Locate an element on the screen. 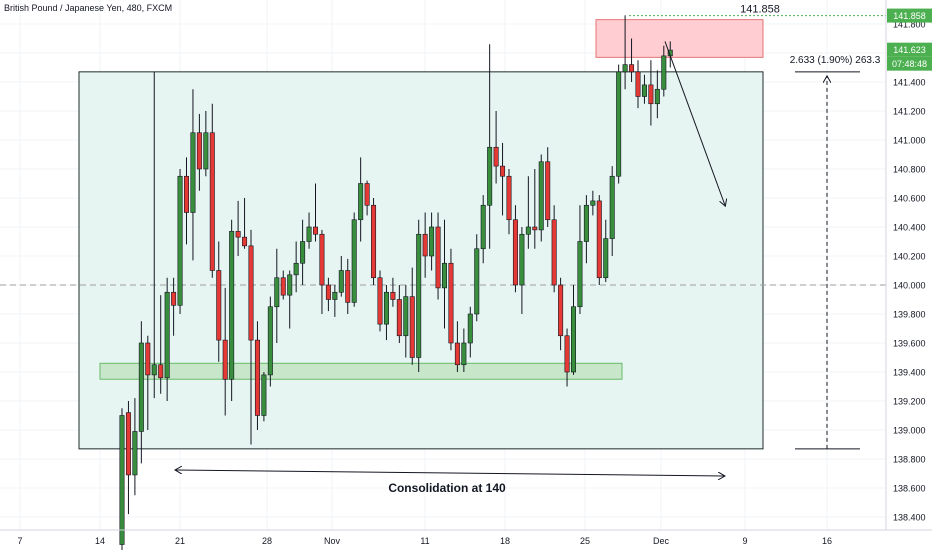  x-tick-label: 14 is located at coordinates (100, 541).